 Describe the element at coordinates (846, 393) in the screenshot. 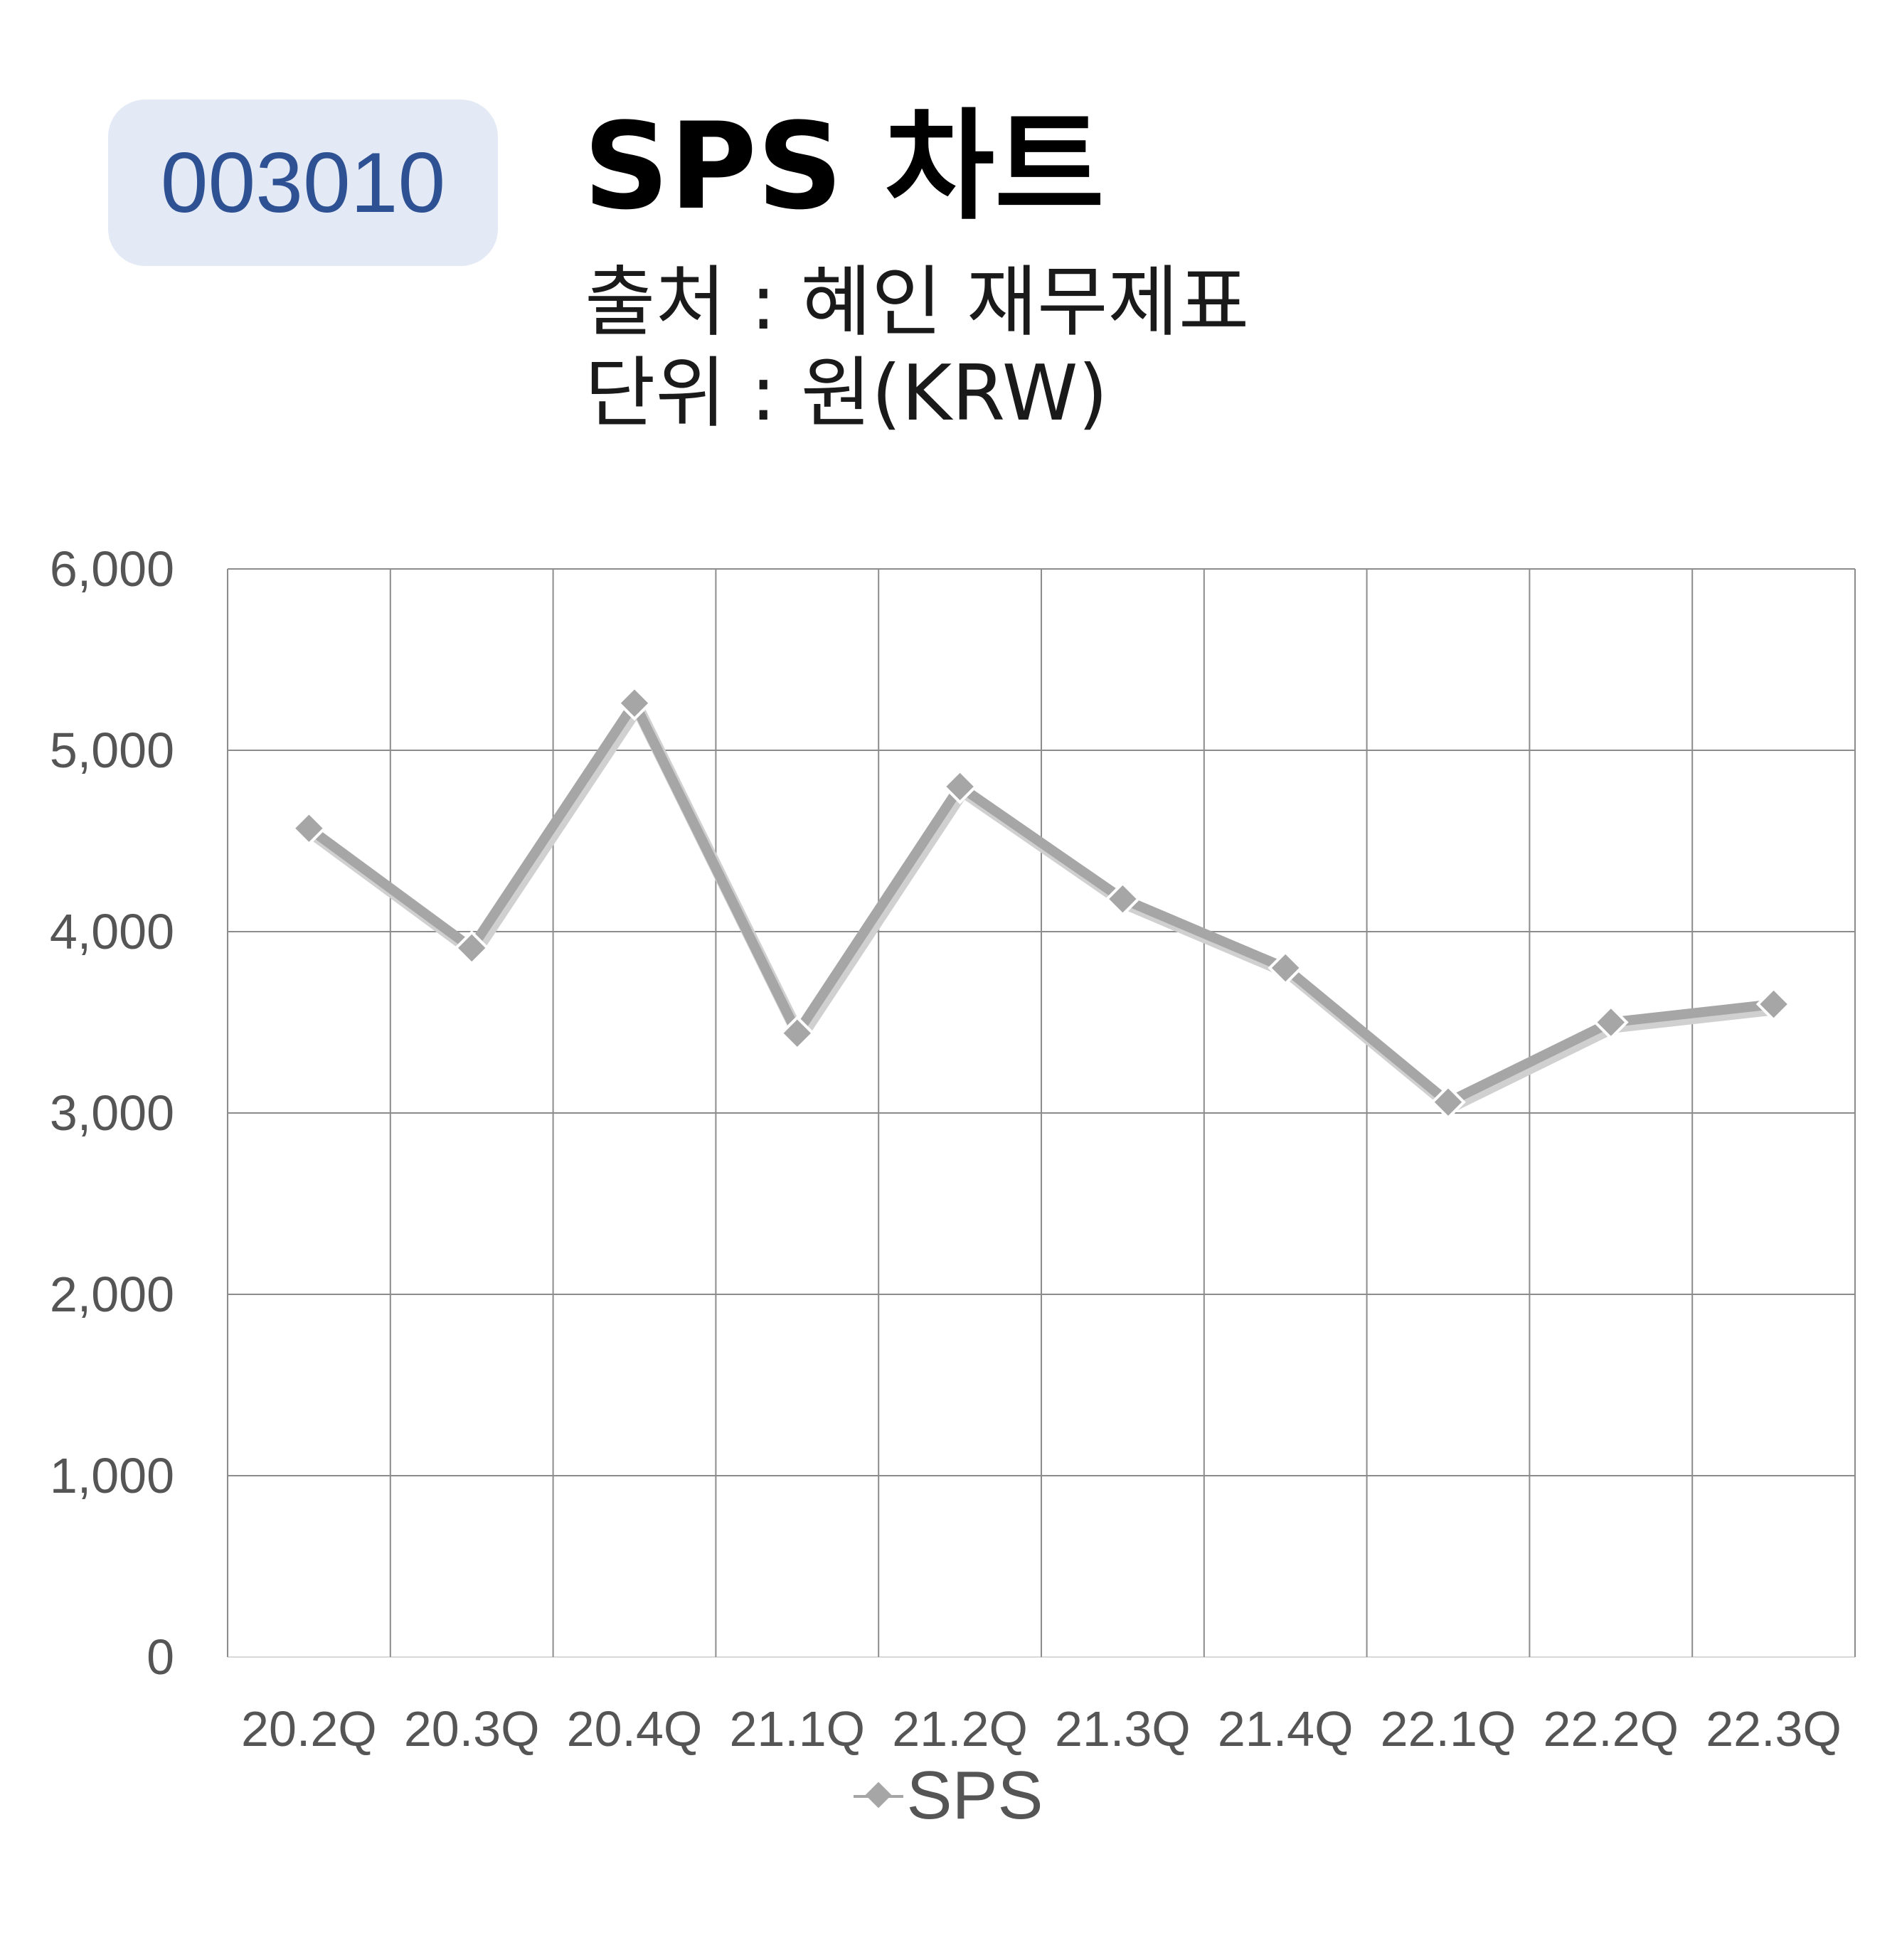

I see `unit-label: 단위 : 원(KRW)` at that location.